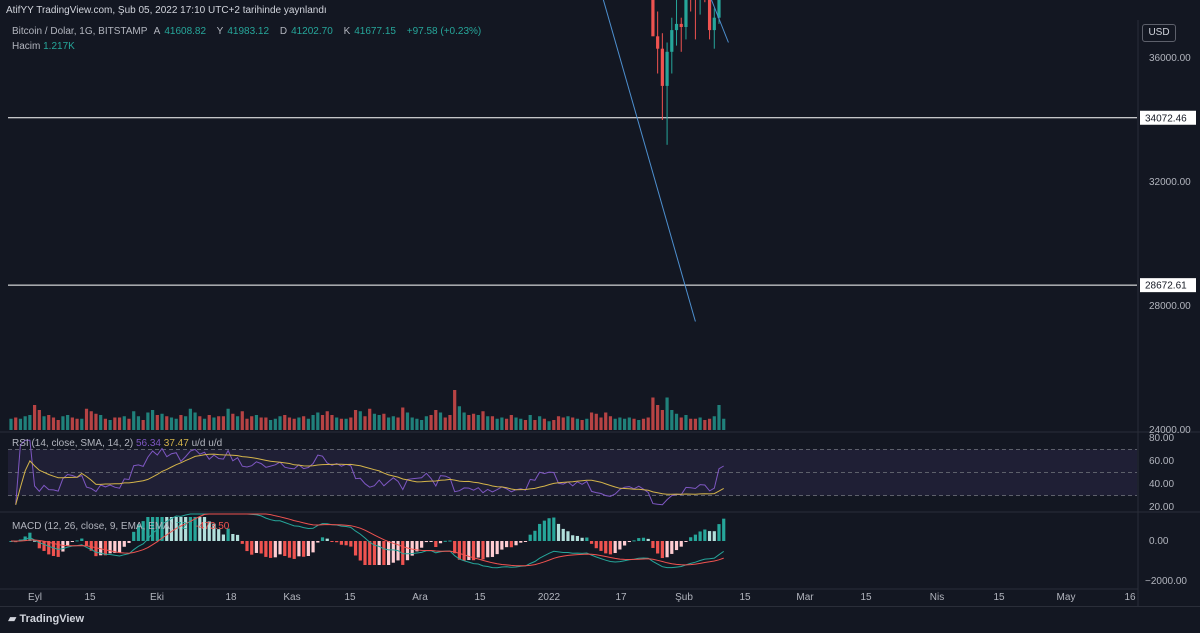 This screenshot has height=633, width=1200. What do you see at coordinates (600, 619) in the screenshot?
I see `footer-bar` at bounding box center [600, 619].